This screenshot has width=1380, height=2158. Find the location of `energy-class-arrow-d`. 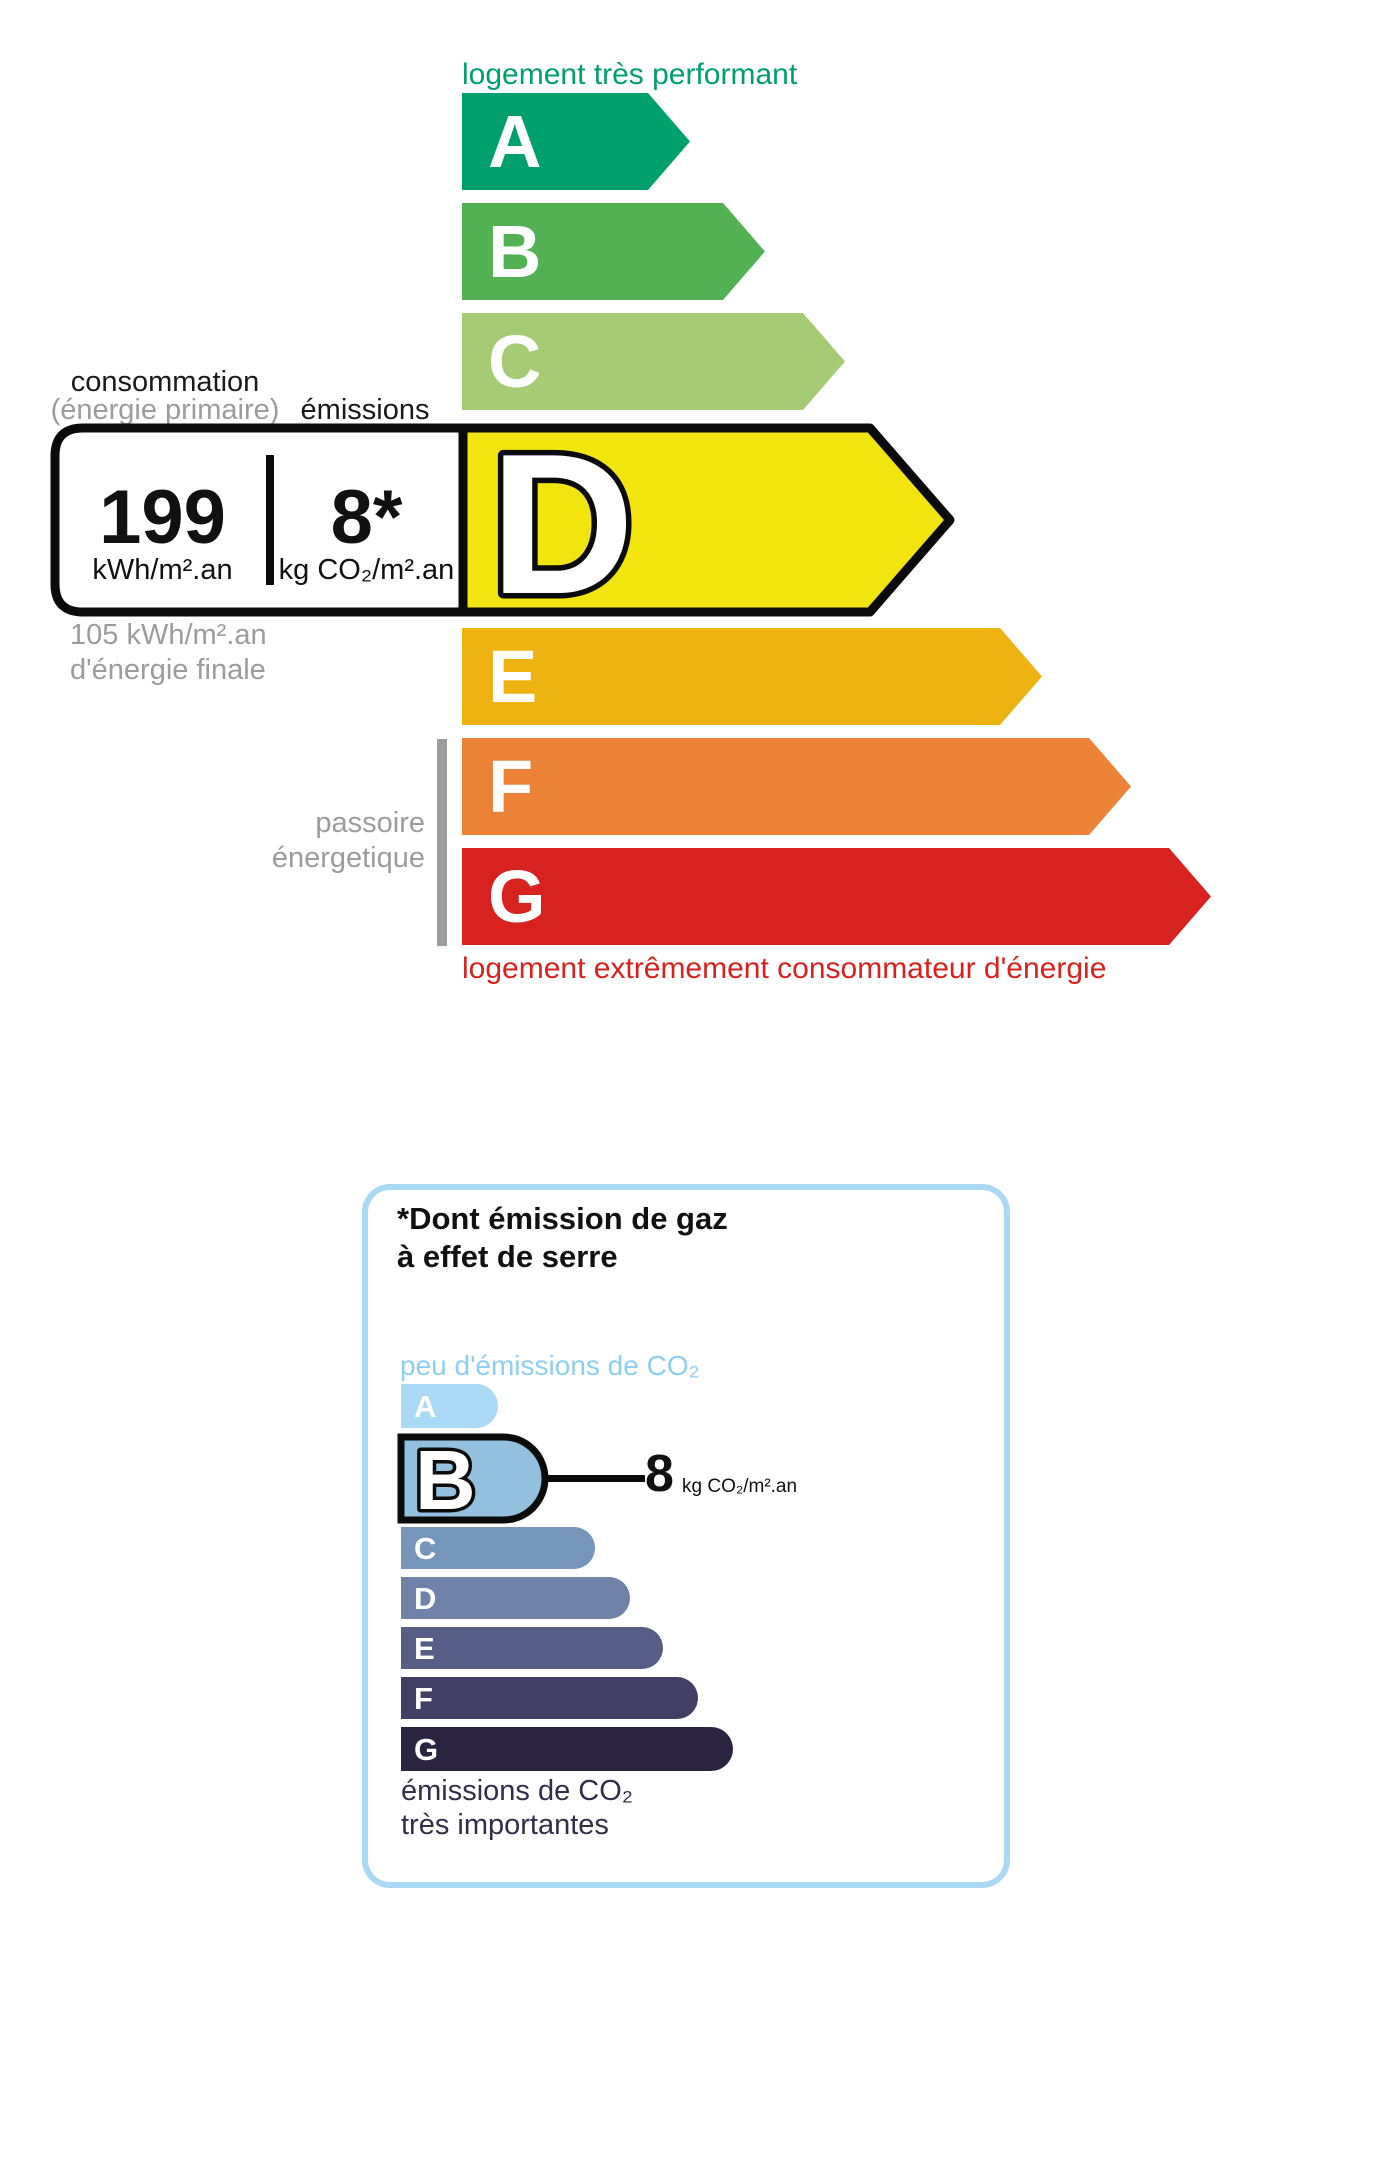

energy-class-arrow-d is located at coordinates (706, 520).